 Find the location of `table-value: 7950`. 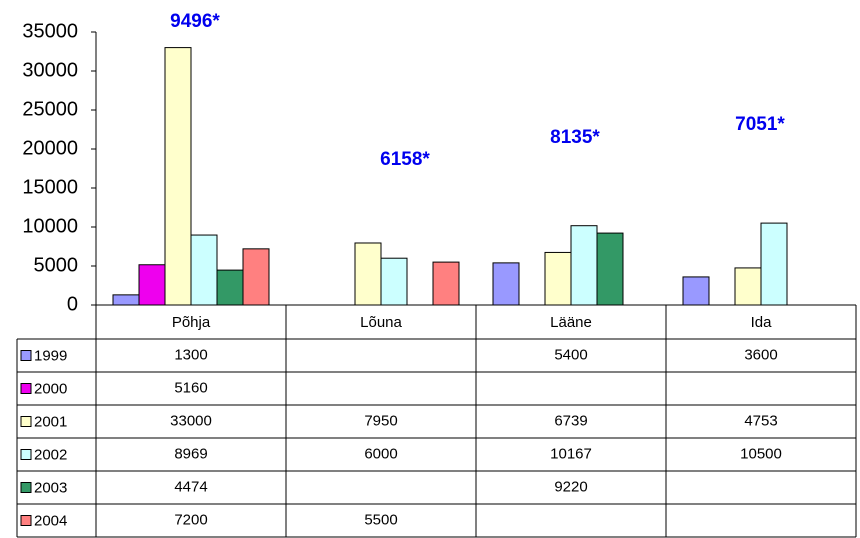

table-value: 7950 is located at coordinates (380, 420).